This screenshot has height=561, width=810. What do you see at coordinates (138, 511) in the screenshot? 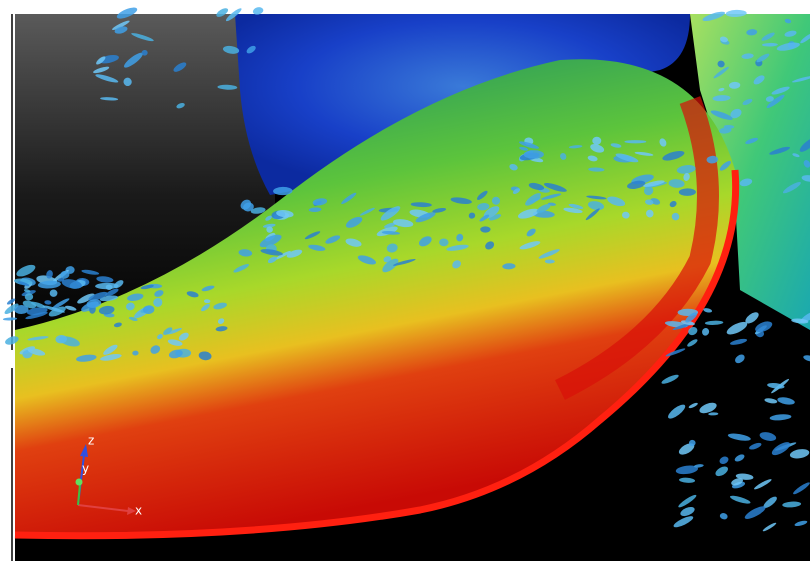
I see `x-label: x` at bounding box center [138, 511].